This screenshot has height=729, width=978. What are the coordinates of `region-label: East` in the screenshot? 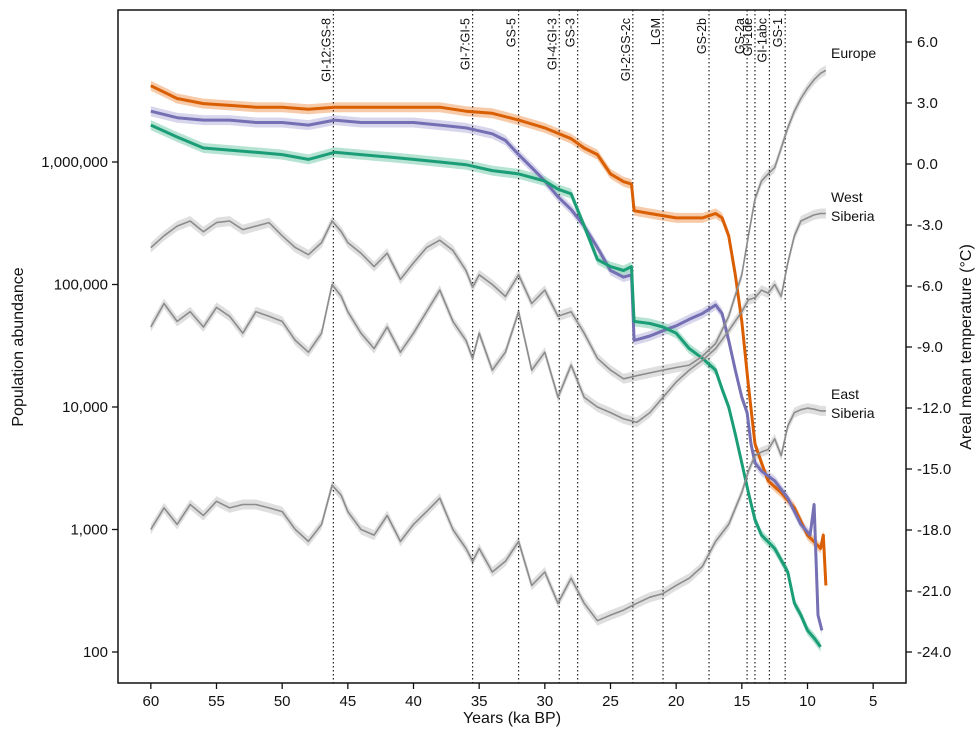 It's located at (845, 394).